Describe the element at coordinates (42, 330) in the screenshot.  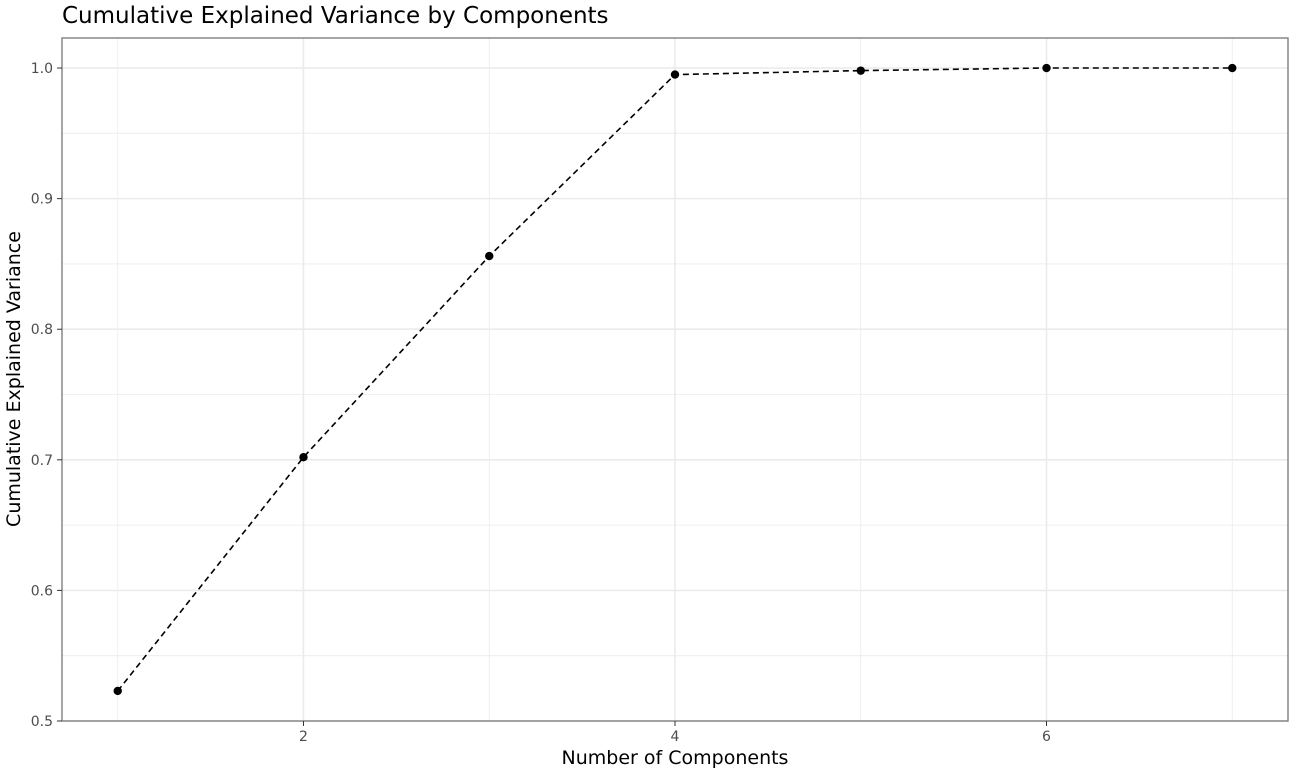
I see `y-tick-label: 0.8` at that location.